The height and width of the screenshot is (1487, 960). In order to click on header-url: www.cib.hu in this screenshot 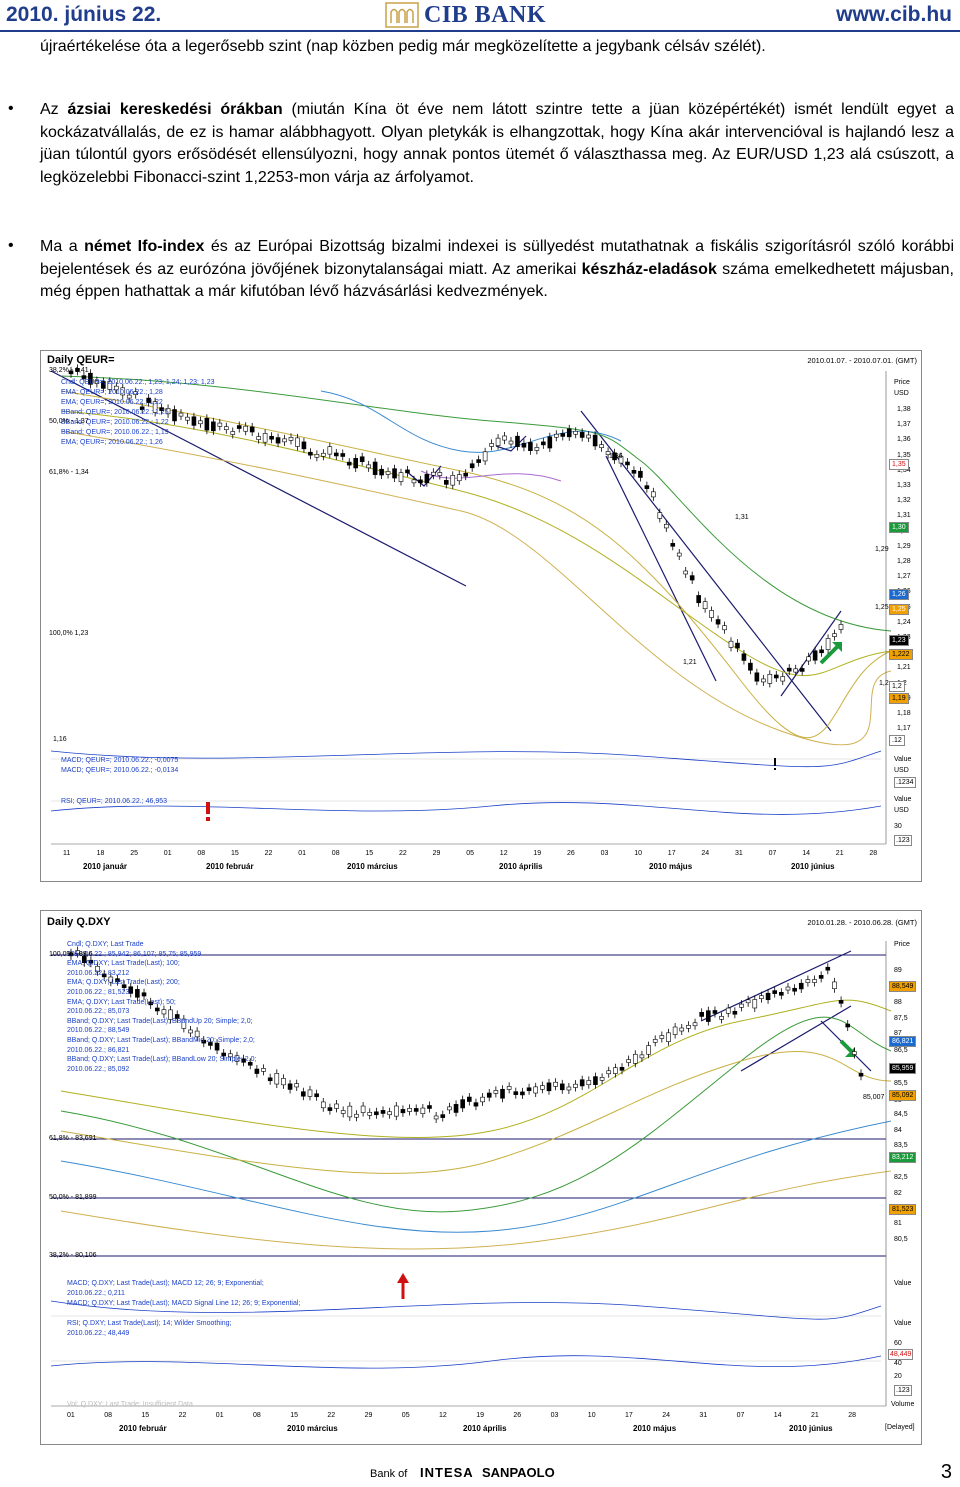, I will do `click(894, 14)`.